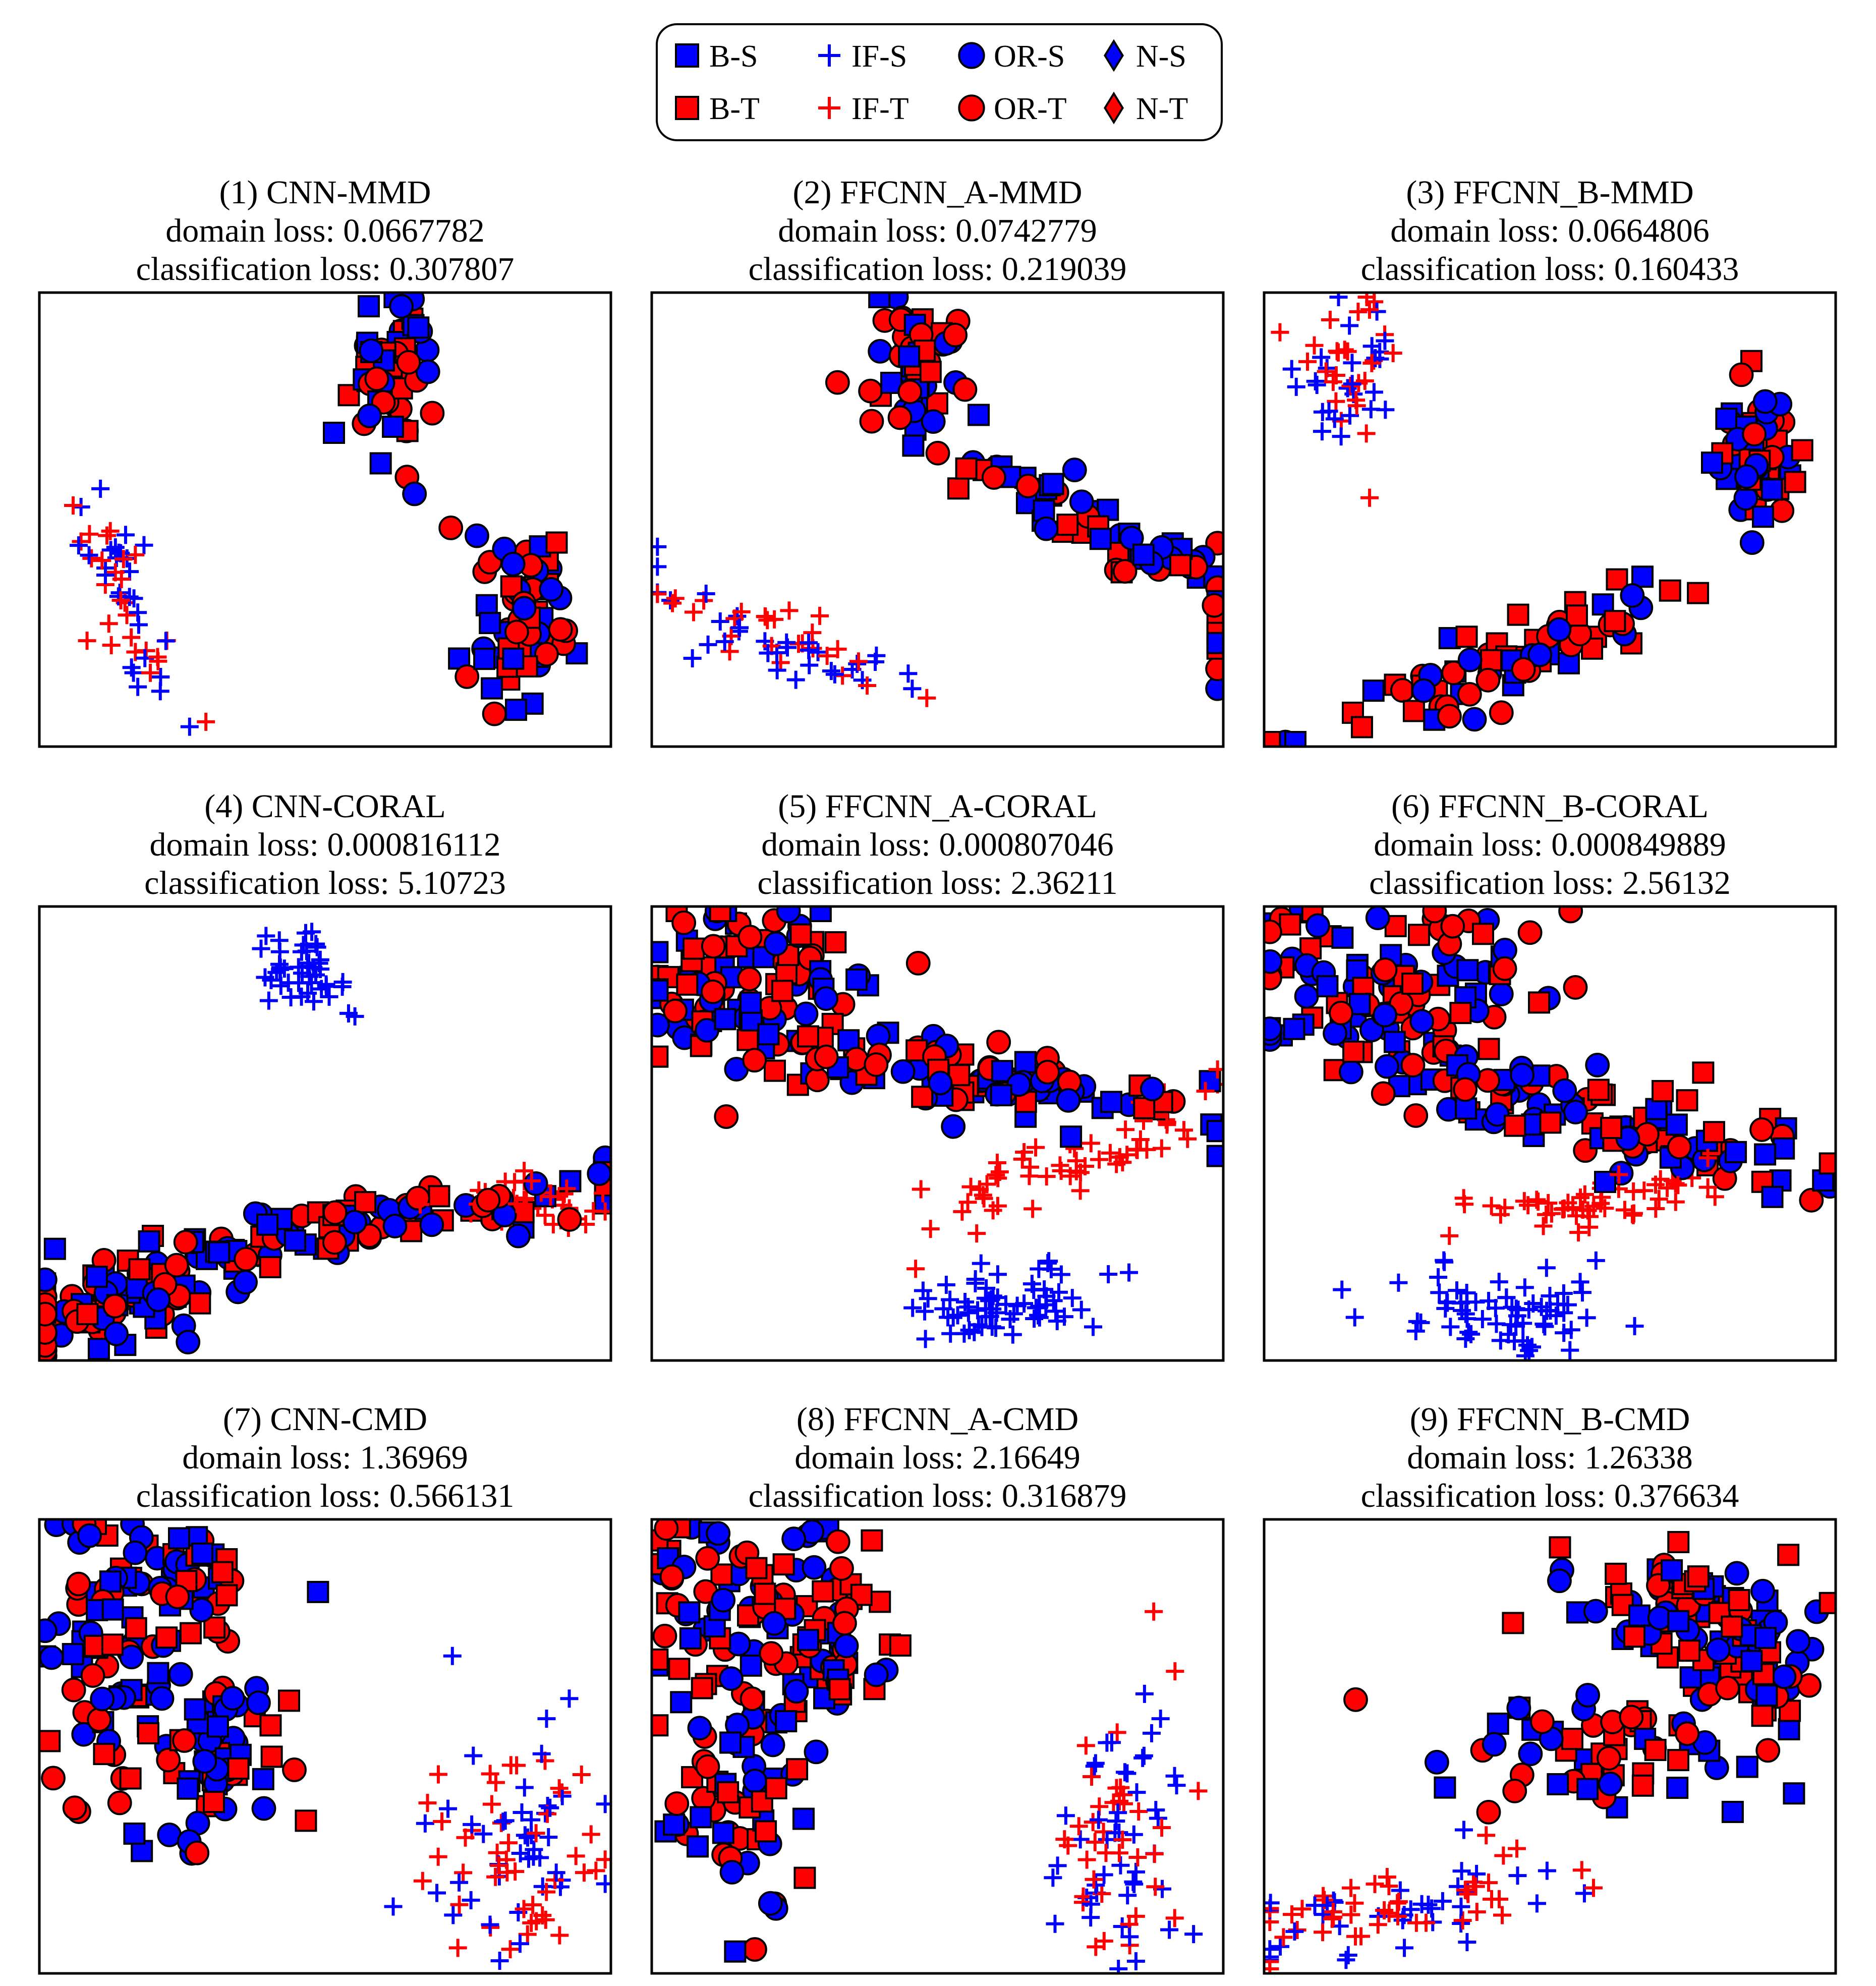 This screenshot has width=1876, height=1986. I want to click on legend-marker-b-t, so click(687, 108).